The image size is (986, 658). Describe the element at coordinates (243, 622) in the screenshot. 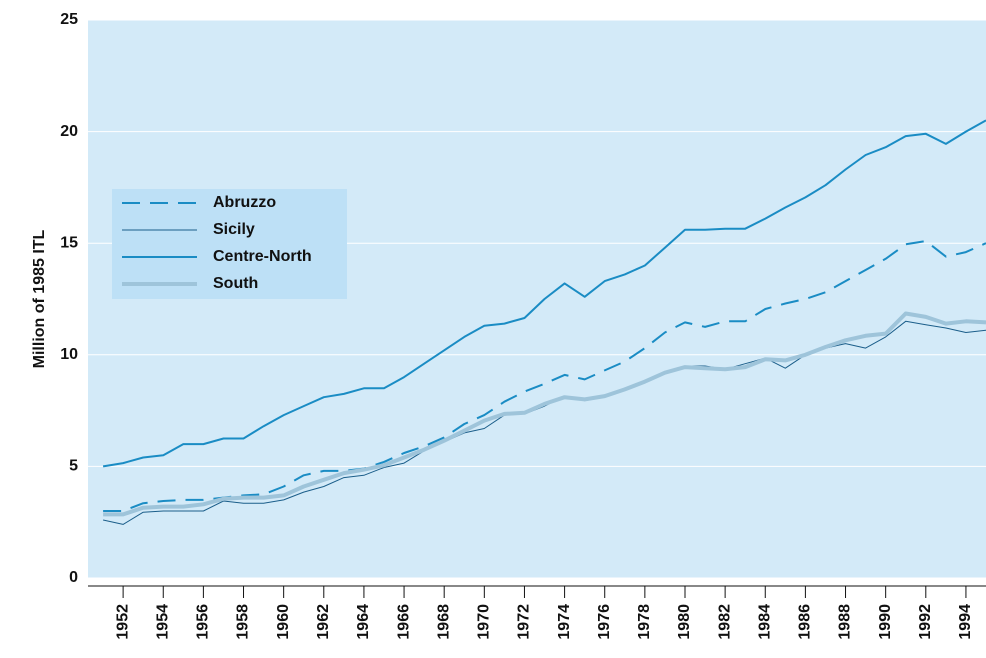

I see `x-tick-label: 1958` at that location.